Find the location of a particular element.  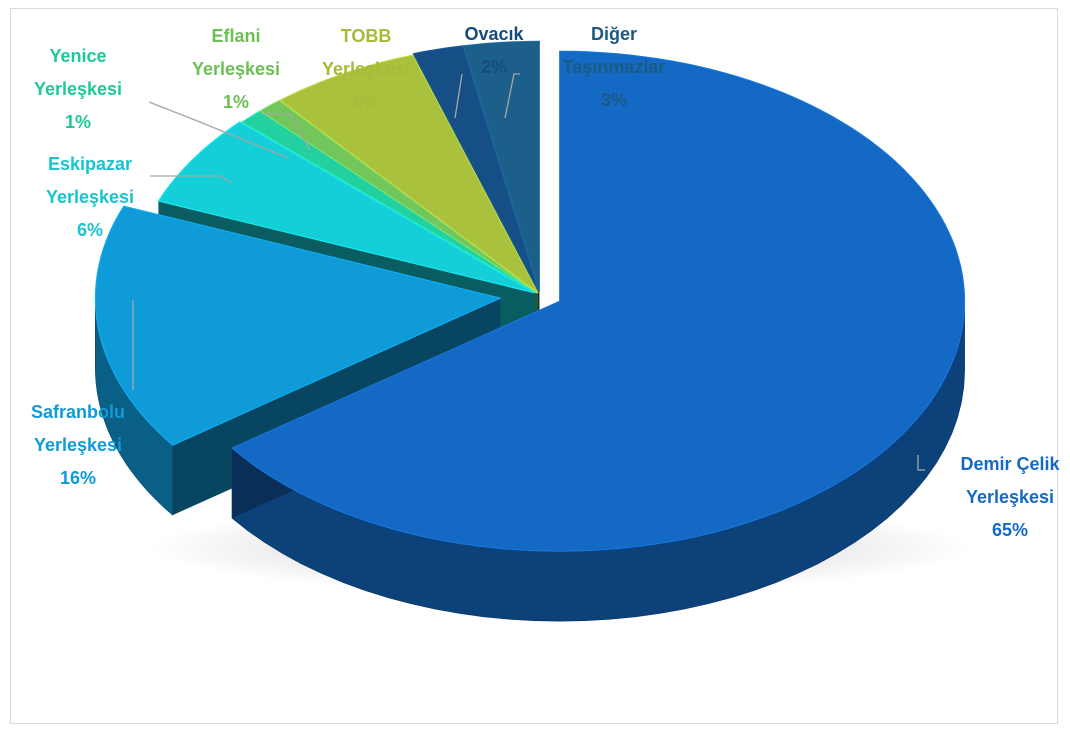

slice-label: Eflani Yerleşkesi 1% is located at coordinates (236, 69).